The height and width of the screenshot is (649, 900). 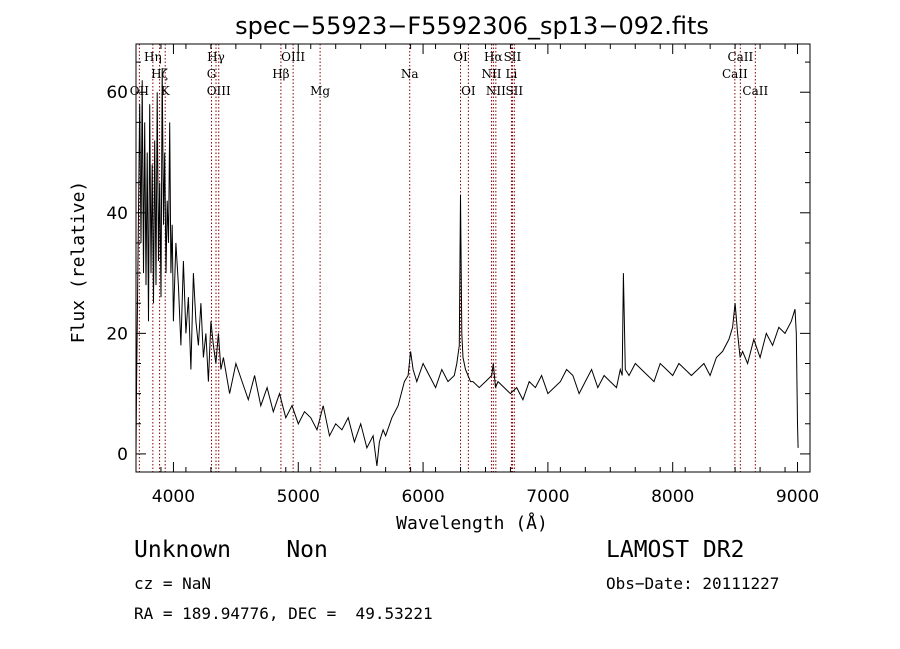 I want to click on line-label: G, so click(x=212, y=74).